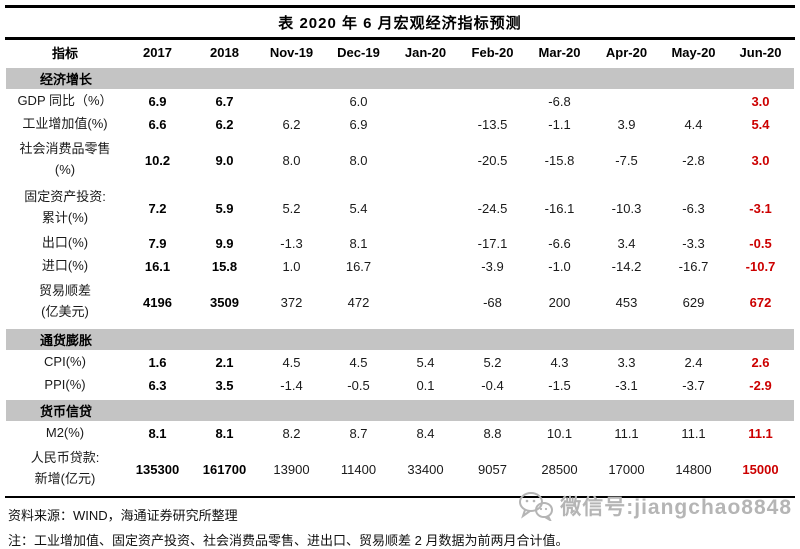  I want to click on table-cell: 8.2, so click(291, 433).